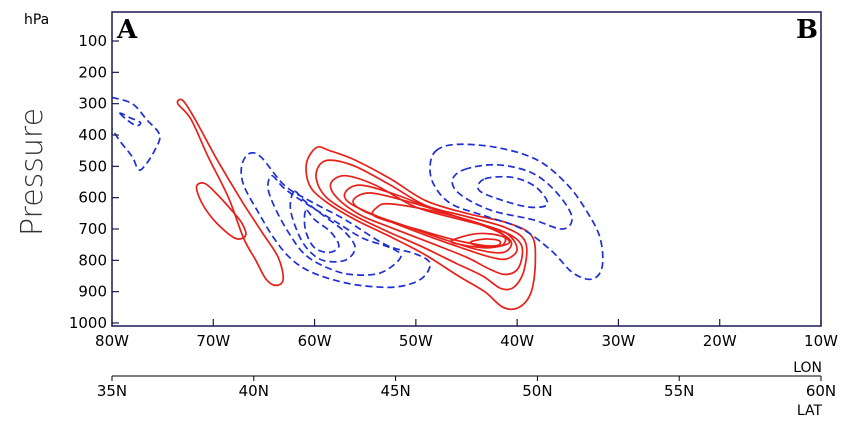  Describe the element at coordinates (127, 30) in the screenshot. I see `corner-label-a: A` at that location.